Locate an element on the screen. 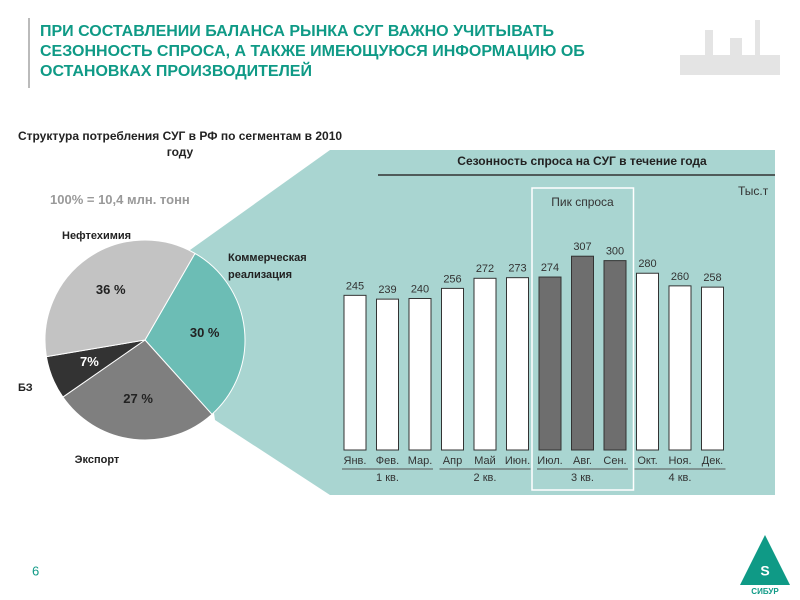  pie-value-label: 27 % is located at coordinates (138, 398).